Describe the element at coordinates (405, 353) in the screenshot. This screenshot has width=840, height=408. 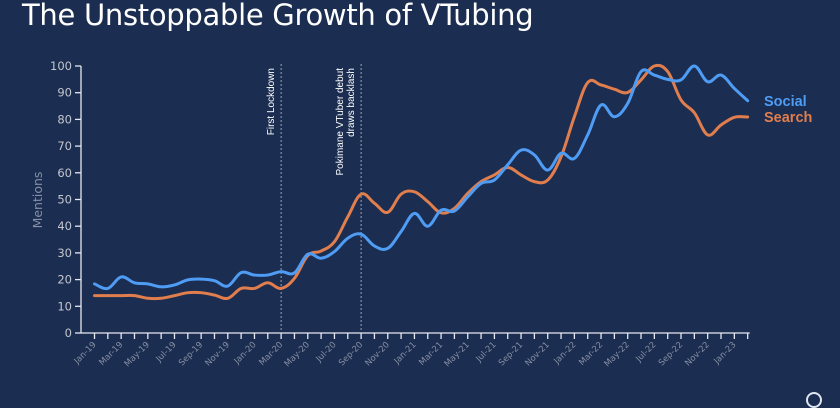
I see `x-tick-label: Jan-21` at that location.